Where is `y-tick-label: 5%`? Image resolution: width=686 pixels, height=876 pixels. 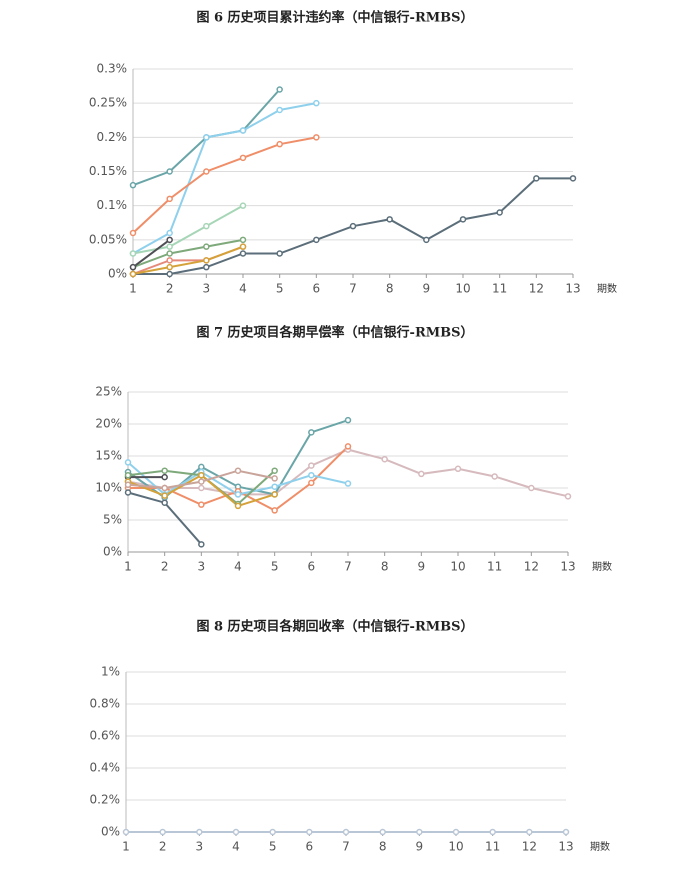 y-tick-label: 5% is located at coordinates (112, 520).